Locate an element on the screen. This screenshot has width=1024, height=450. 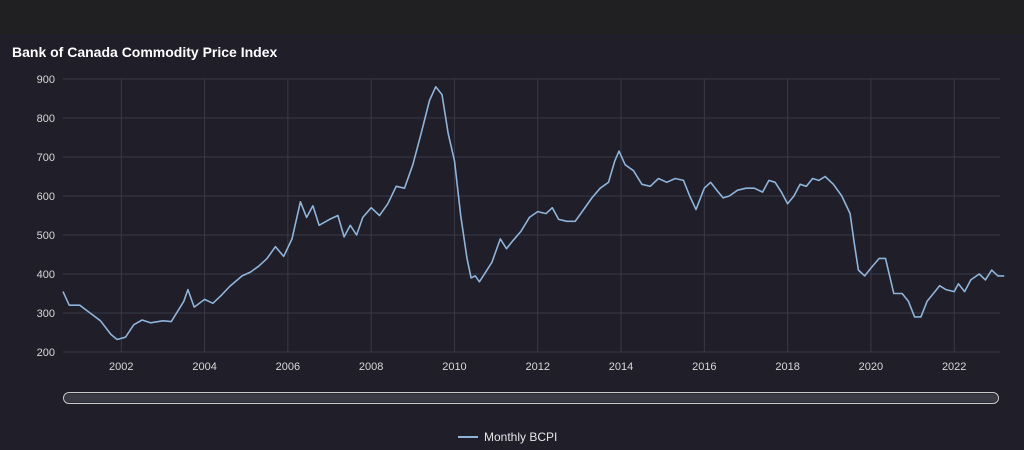
range-navigator is located at coordinates (531, 398).